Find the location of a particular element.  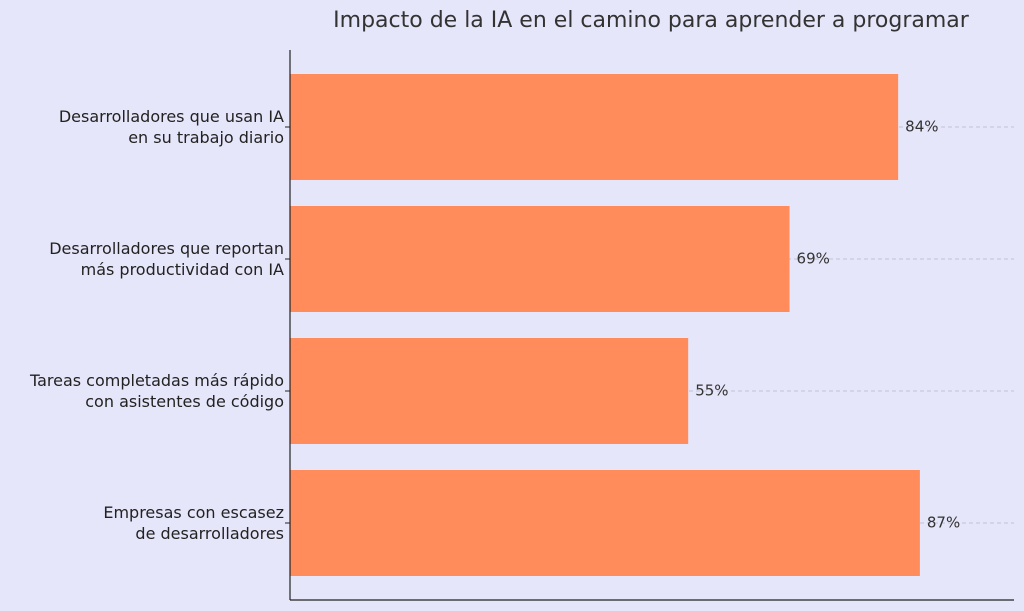

value-label: 69% is located at coordinates (813, 259).